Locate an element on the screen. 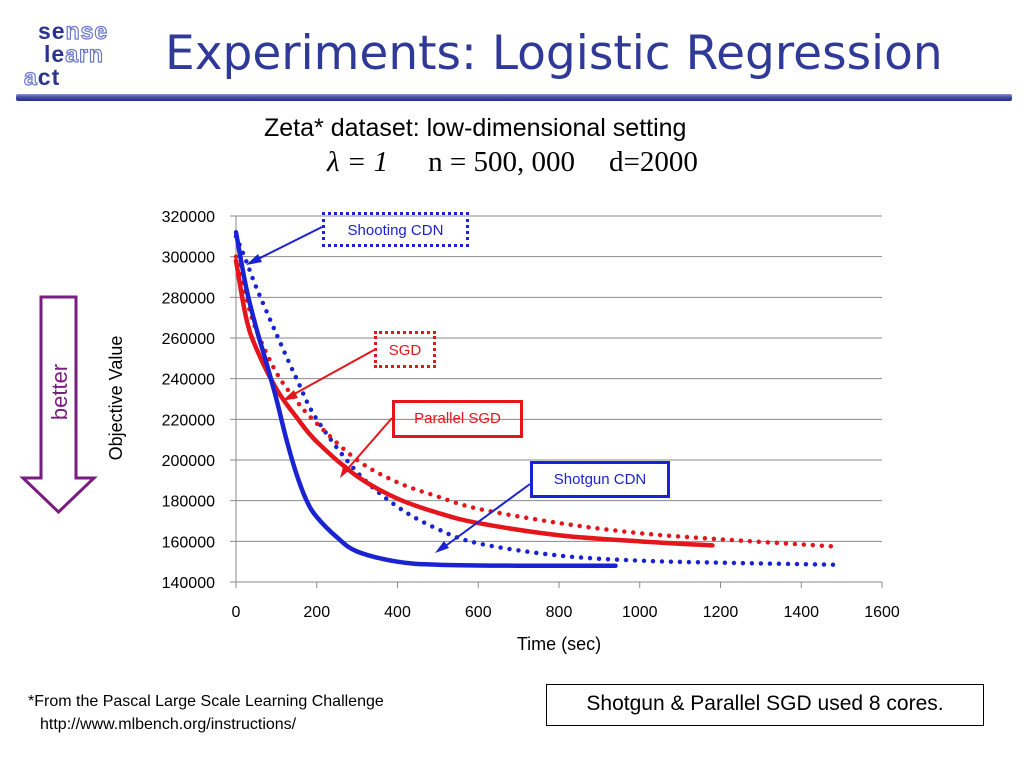 Image resolution: width=1024 pixels, height=768 pixels. better-arrow-shape is located at coordinates (58, 405).